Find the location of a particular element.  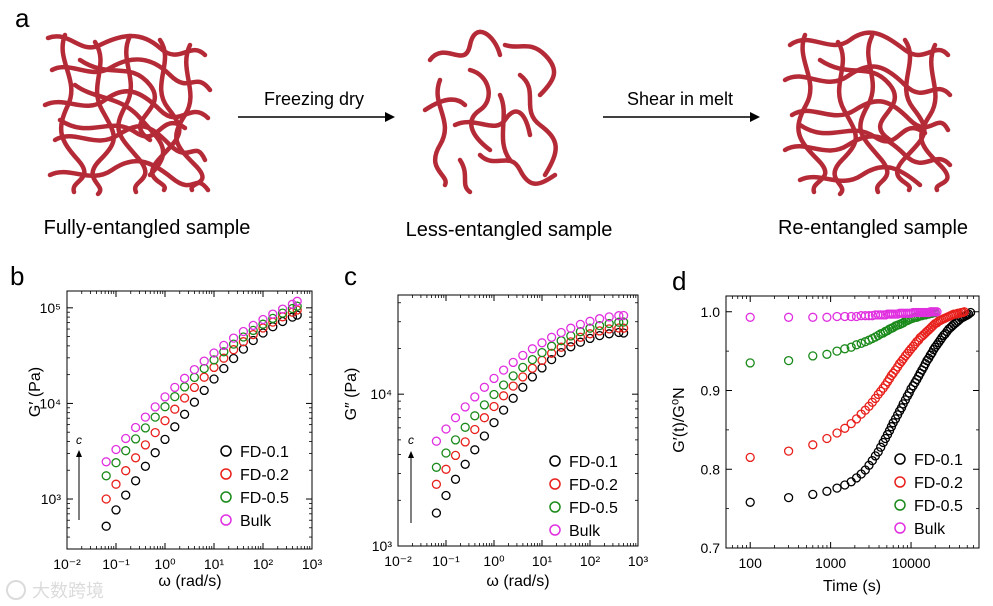

panel-b-legend: FD-0.1 FD-0.2 FD-0.5 Bulk is located at coordinates (254, 487).